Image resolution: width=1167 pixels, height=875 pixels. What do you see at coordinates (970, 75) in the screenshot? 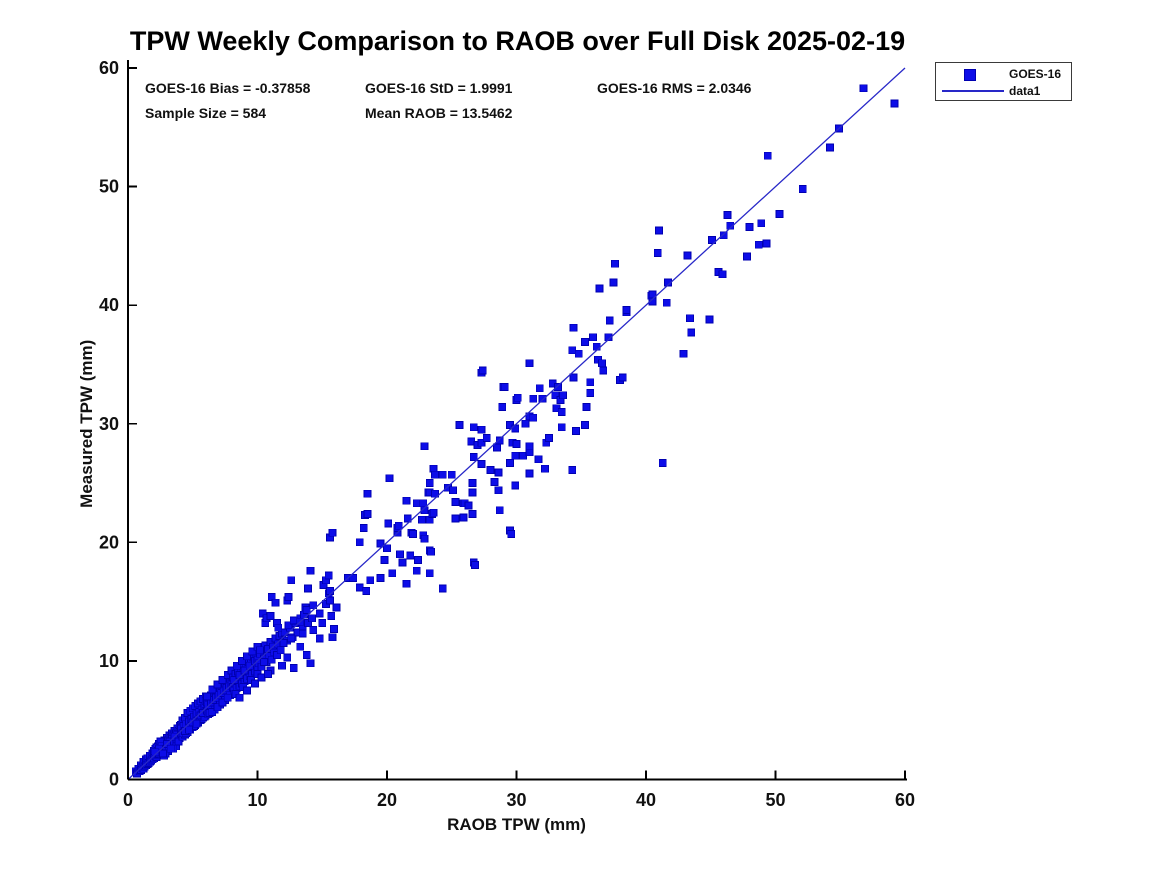
I see `legend-marker-icon` at bounding box center [970, 75].